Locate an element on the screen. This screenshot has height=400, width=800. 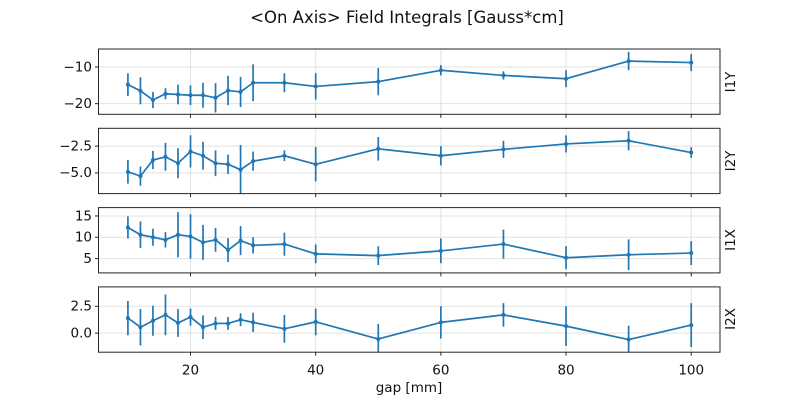
x-tick-label: 80 is located at coordinates (565, 371).